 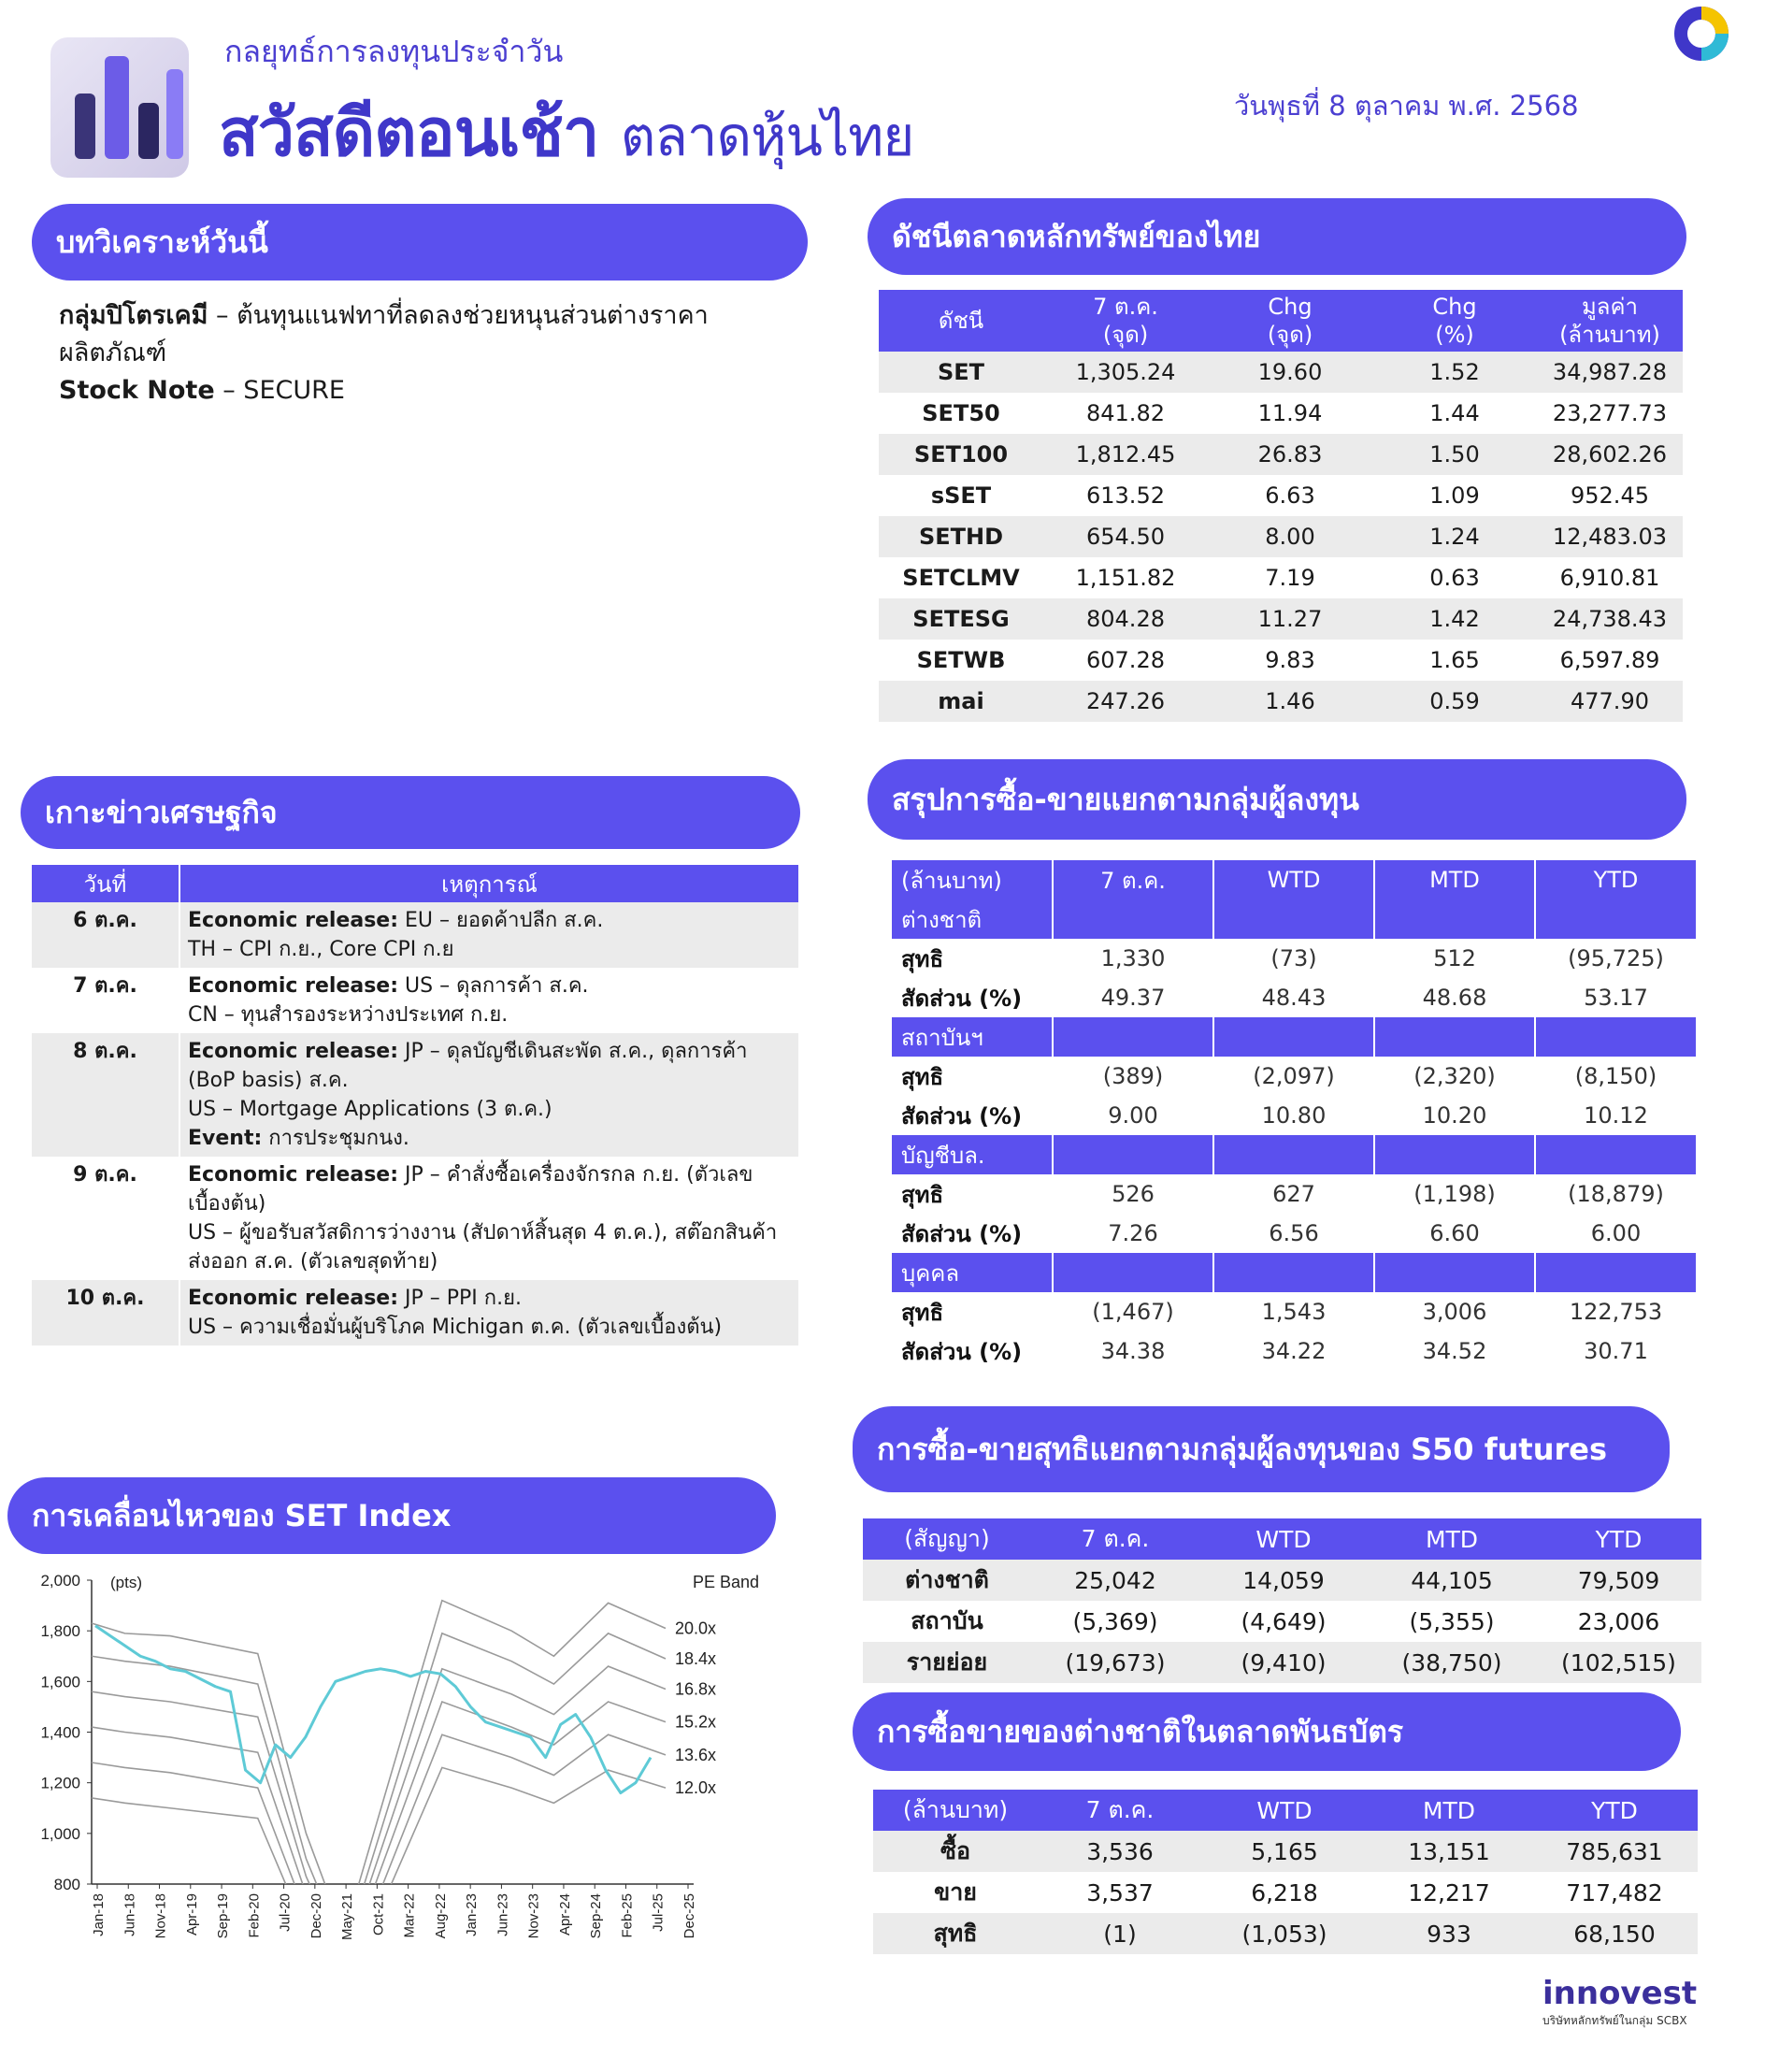 I want to click on index-row: SET50 841.82 11.94 1.44 23,277.73, so click(x=1281, y=413).